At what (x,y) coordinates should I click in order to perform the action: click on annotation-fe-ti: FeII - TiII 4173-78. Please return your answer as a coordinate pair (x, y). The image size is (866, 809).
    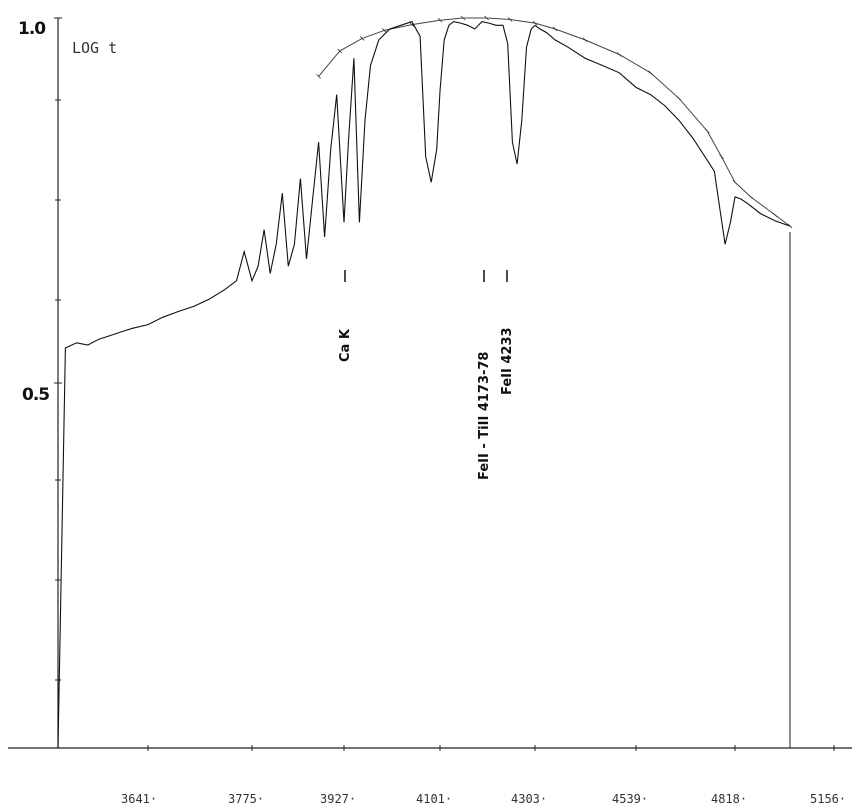
    Looking at the image, I should click on (484, 416).